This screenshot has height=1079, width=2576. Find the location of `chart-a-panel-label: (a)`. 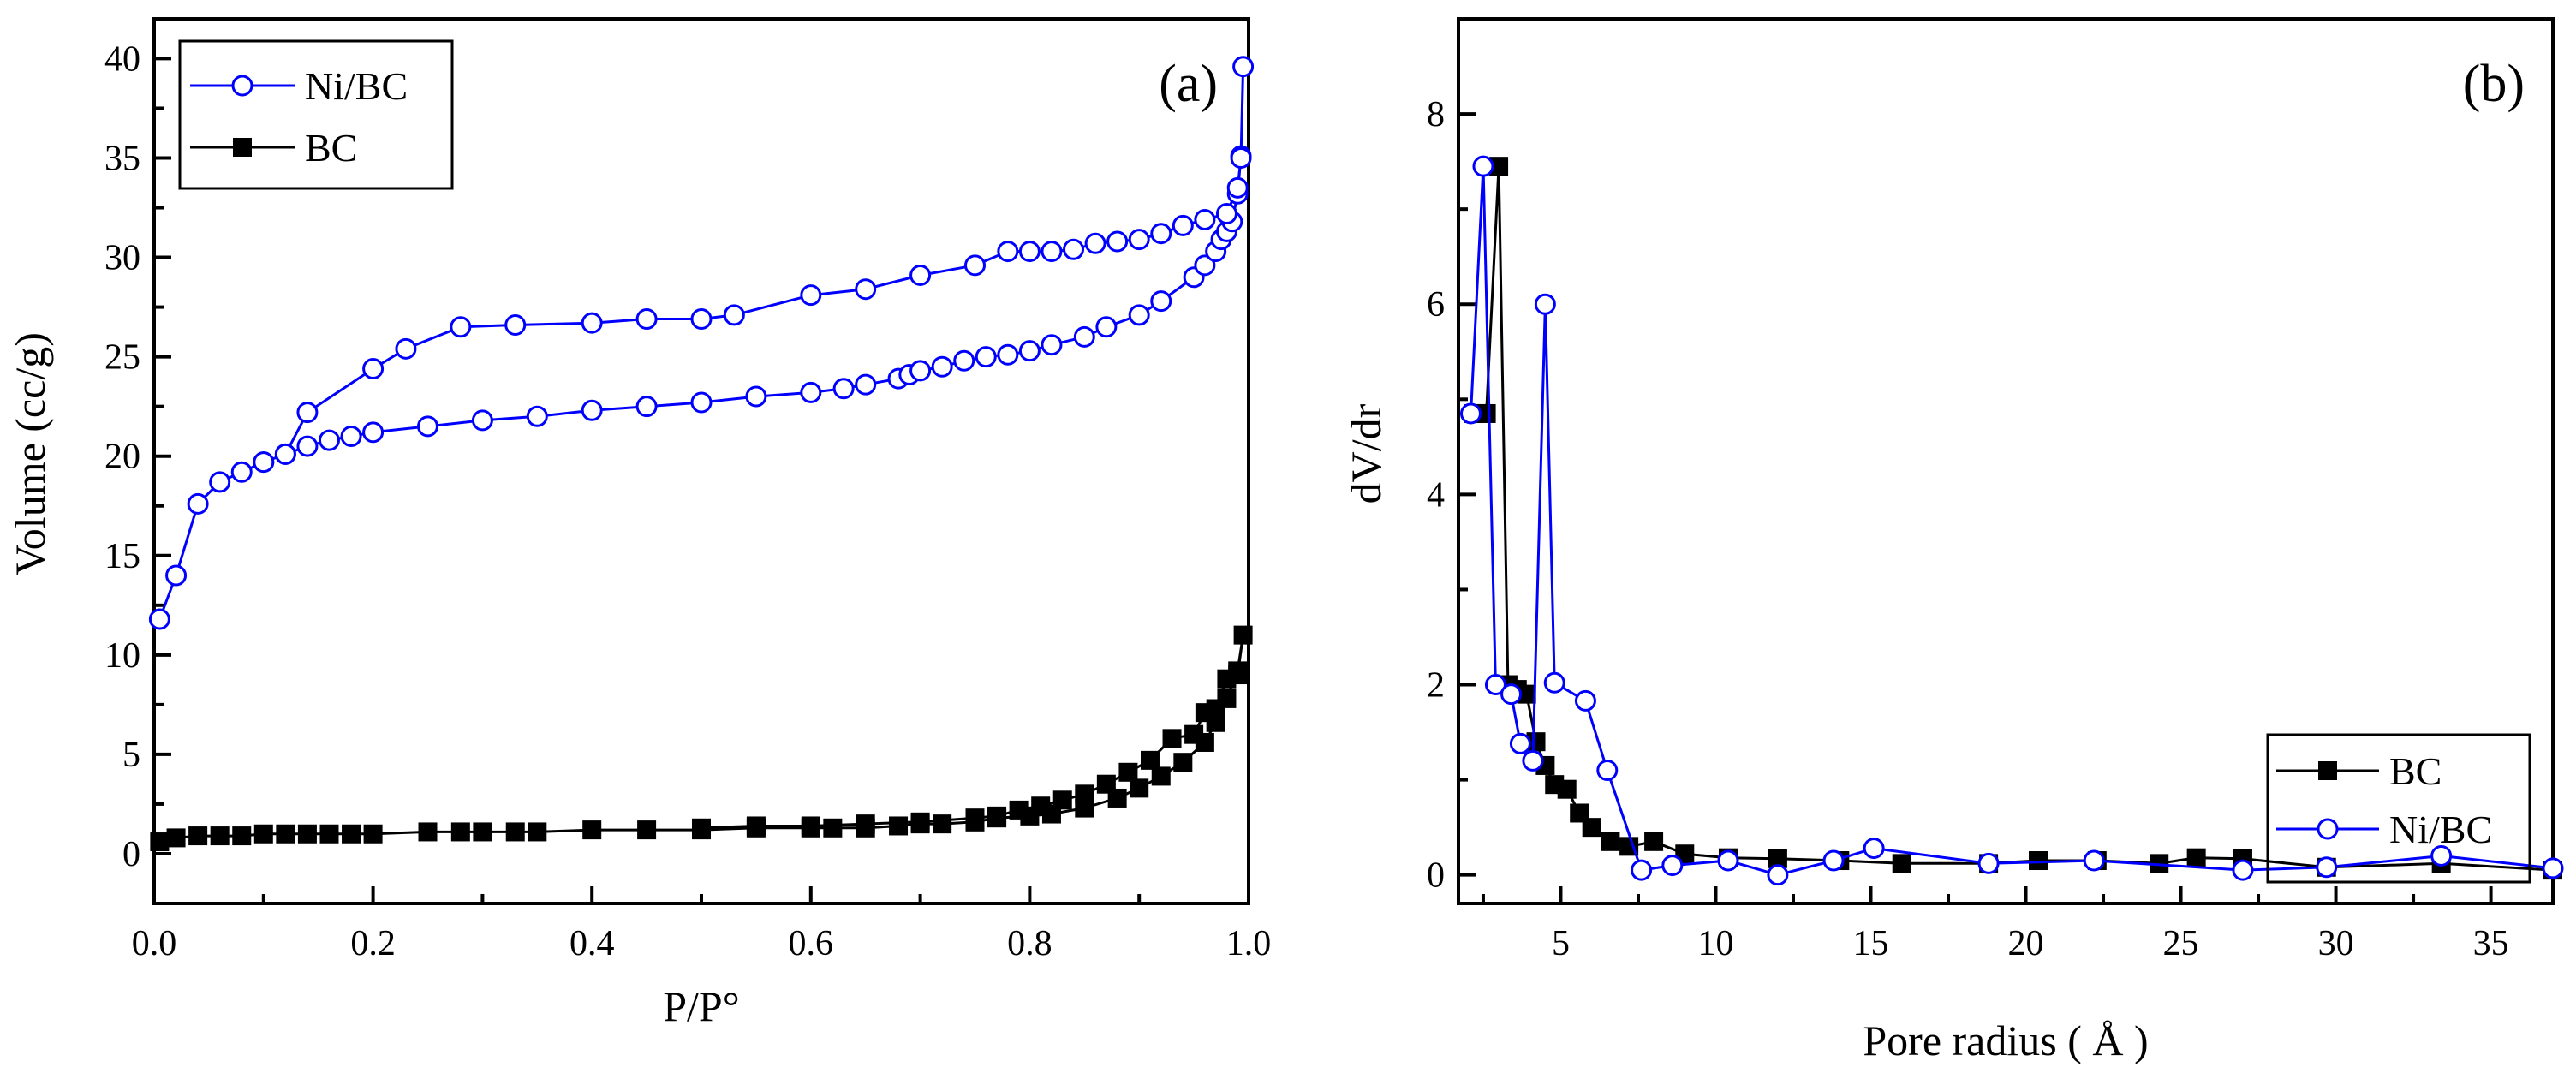

chart-a-panel-label: (a) is located at coordinates (1189, 84).